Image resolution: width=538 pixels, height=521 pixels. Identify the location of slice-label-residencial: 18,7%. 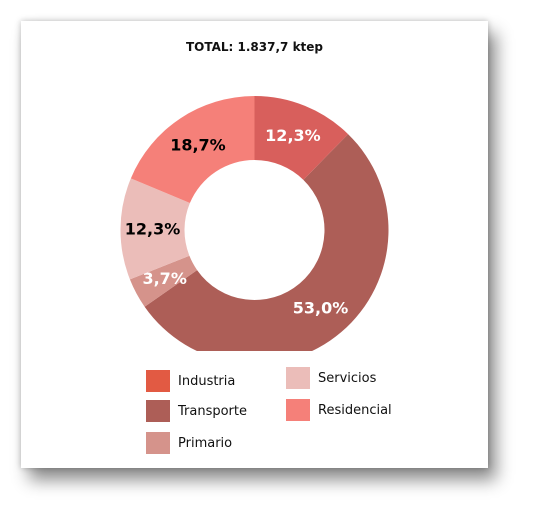
(198, 145).